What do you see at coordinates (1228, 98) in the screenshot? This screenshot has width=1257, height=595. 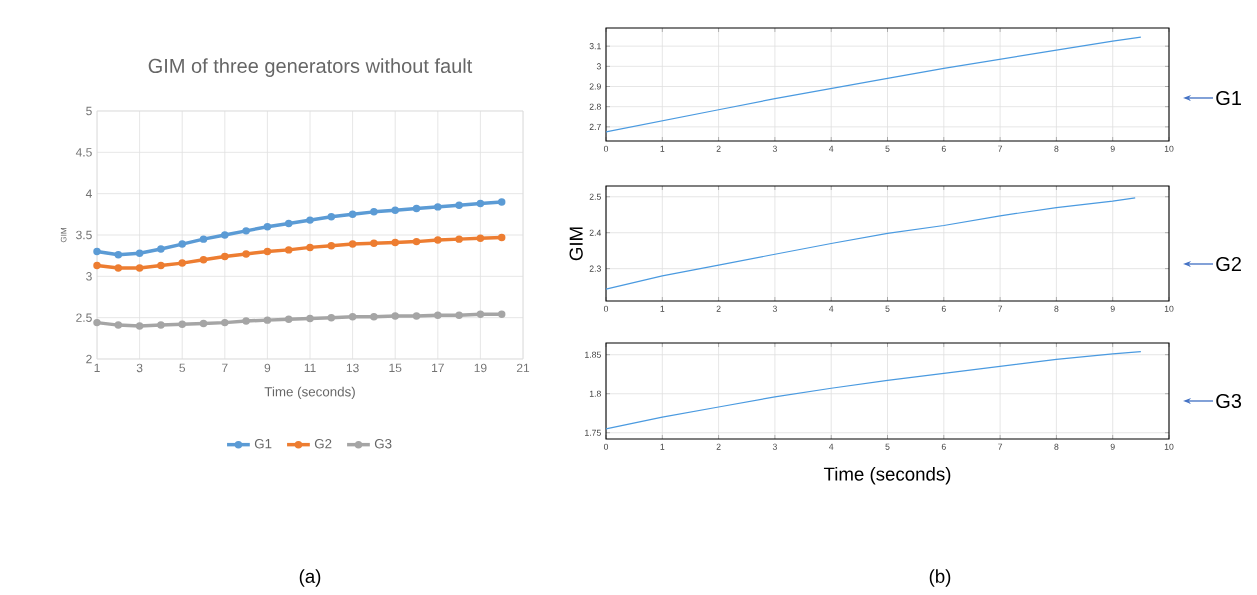 I see `text: G1` at bounding box center [1228, 98].